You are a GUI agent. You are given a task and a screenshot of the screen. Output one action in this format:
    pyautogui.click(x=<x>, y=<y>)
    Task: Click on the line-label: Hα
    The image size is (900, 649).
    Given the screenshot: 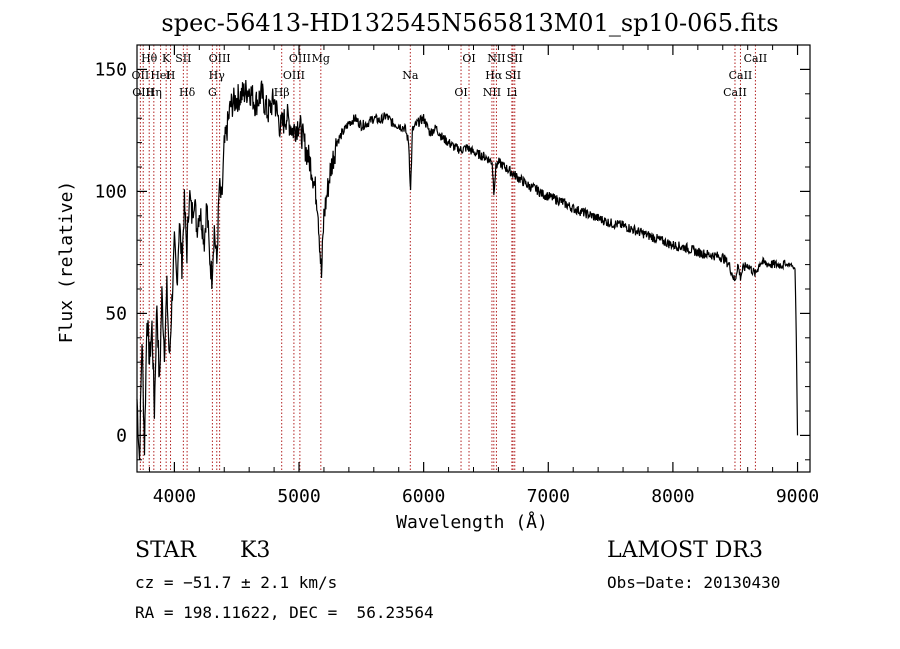 What is the action you would take?
    pyautogui.click(x=494, y=75)
    